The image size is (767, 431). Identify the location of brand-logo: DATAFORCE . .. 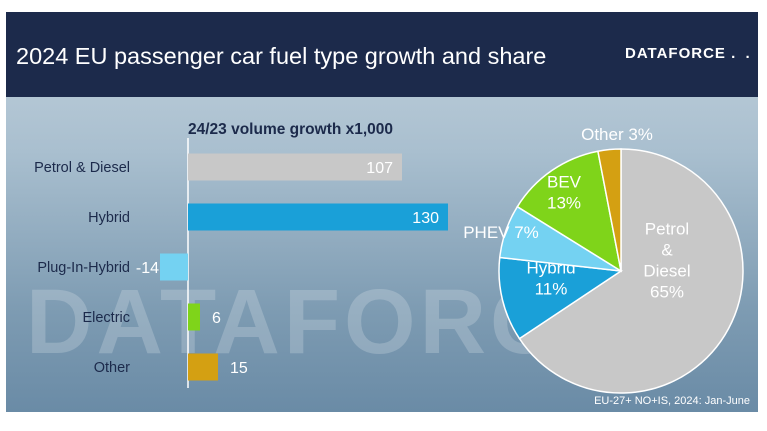
(689, 53).